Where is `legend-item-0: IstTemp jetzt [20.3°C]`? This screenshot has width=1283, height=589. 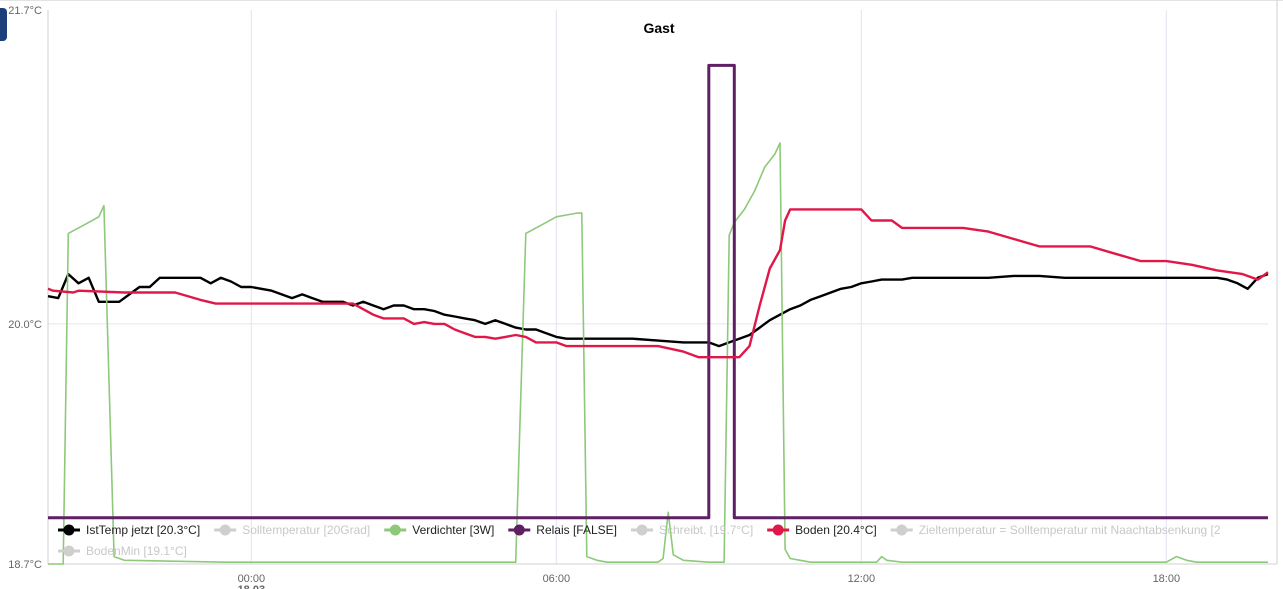
legend-item-0: IstTemp jetzt [20.3°C] is located at coordinates (143, 530).